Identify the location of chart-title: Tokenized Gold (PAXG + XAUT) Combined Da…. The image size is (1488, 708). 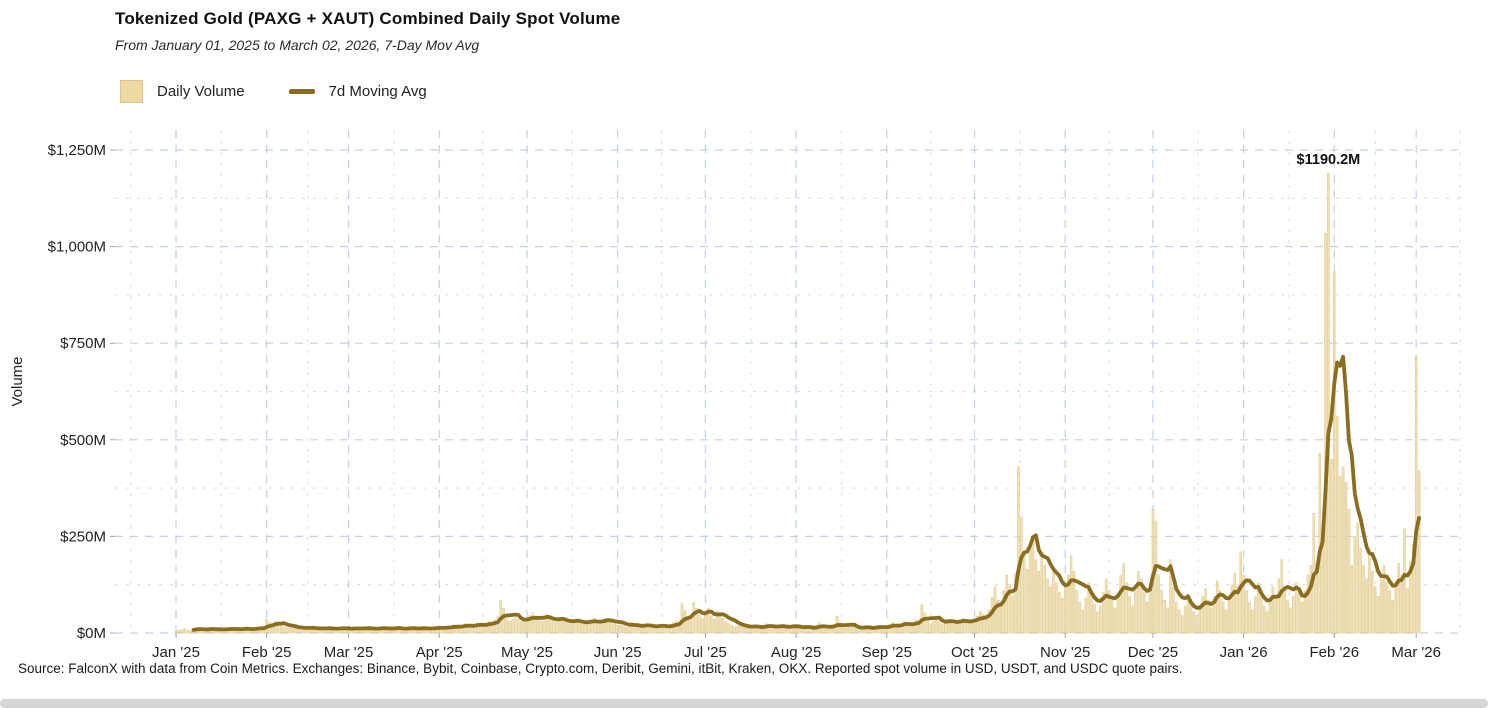
(368, 18).